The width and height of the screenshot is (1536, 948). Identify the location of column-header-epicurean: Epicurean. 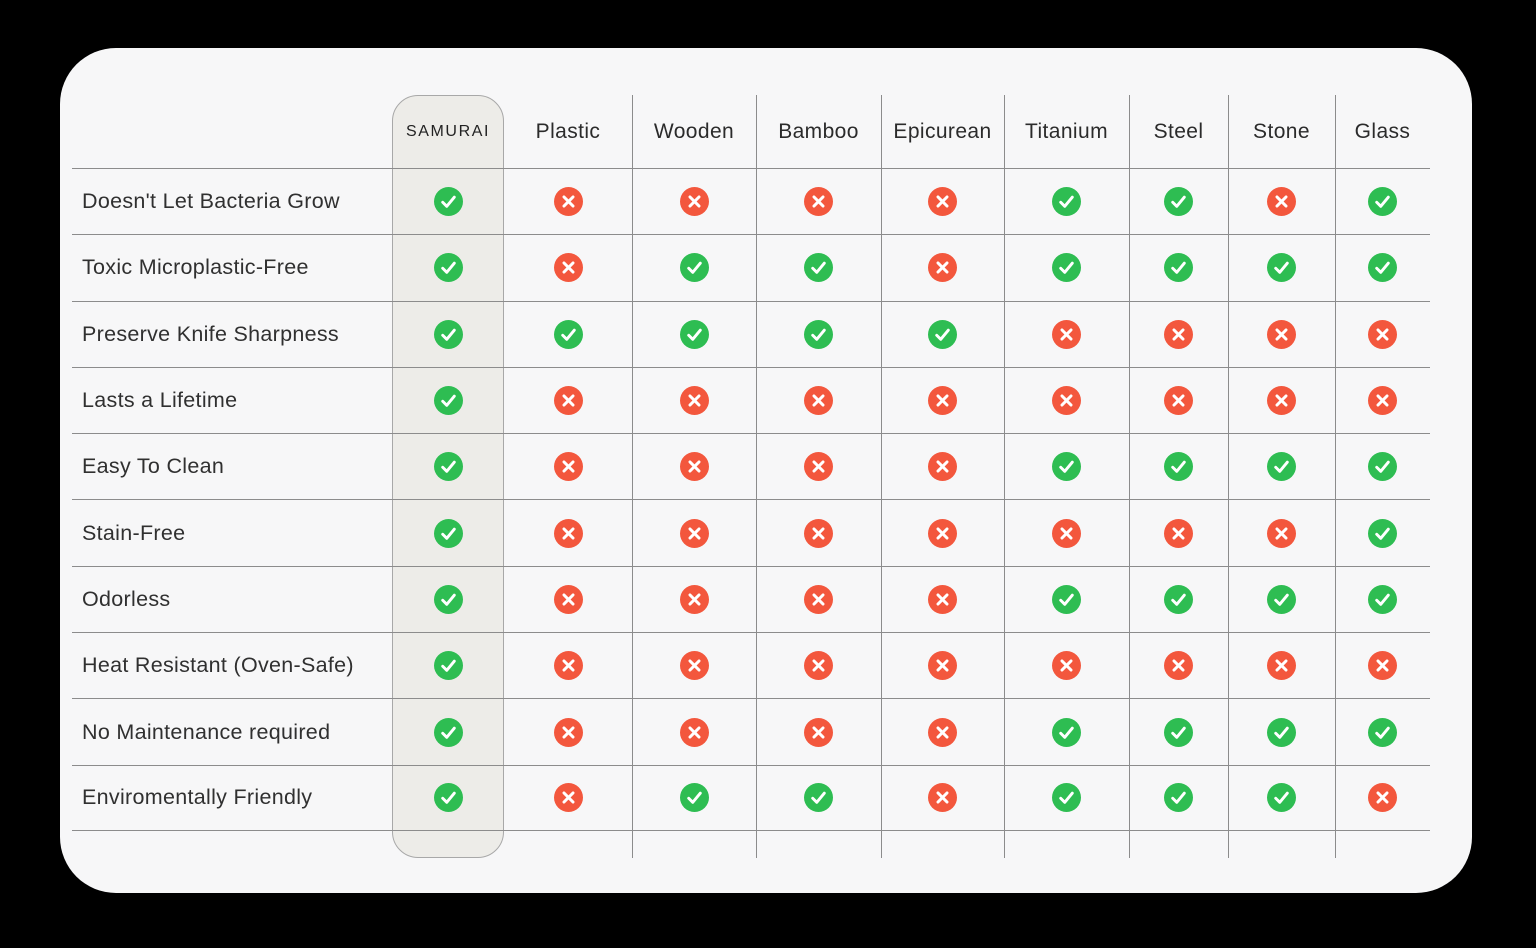
(942, 131).